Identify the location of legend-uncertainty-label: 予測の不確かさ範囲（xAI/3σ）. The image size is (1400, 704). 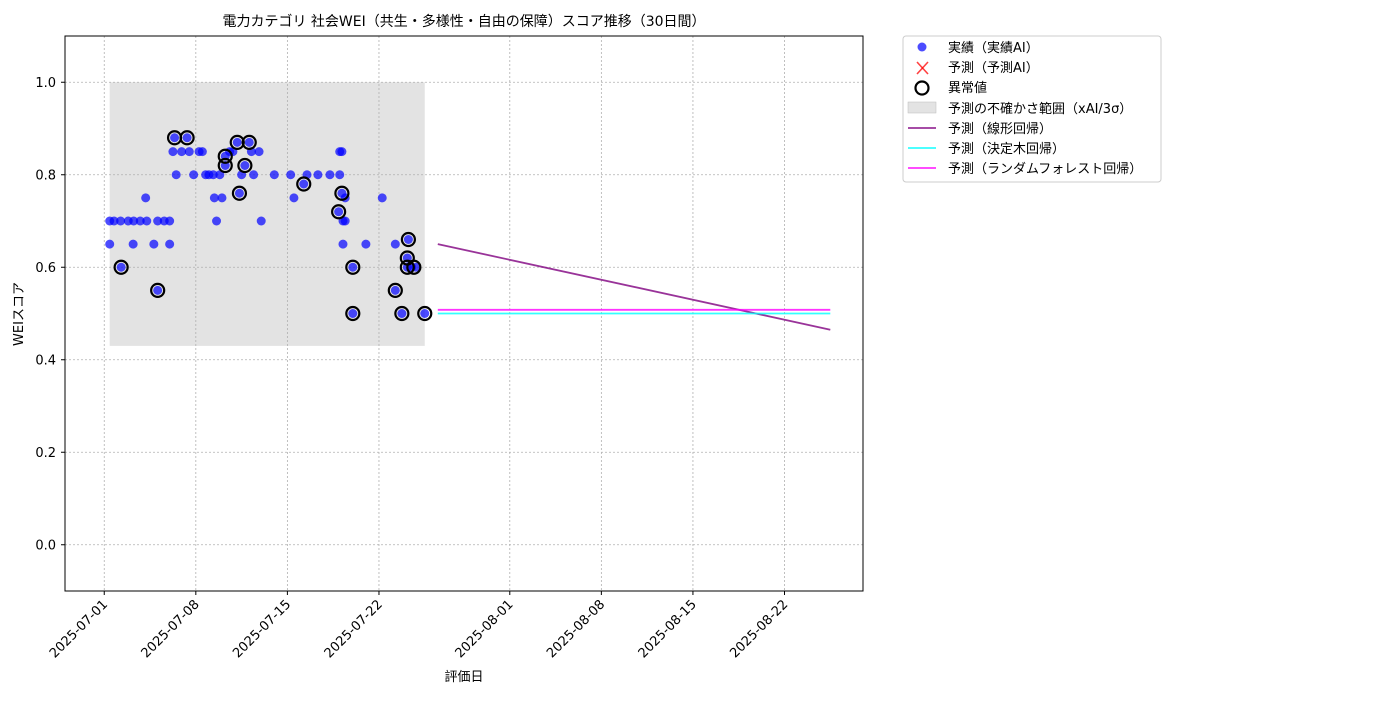
(1040, 109).